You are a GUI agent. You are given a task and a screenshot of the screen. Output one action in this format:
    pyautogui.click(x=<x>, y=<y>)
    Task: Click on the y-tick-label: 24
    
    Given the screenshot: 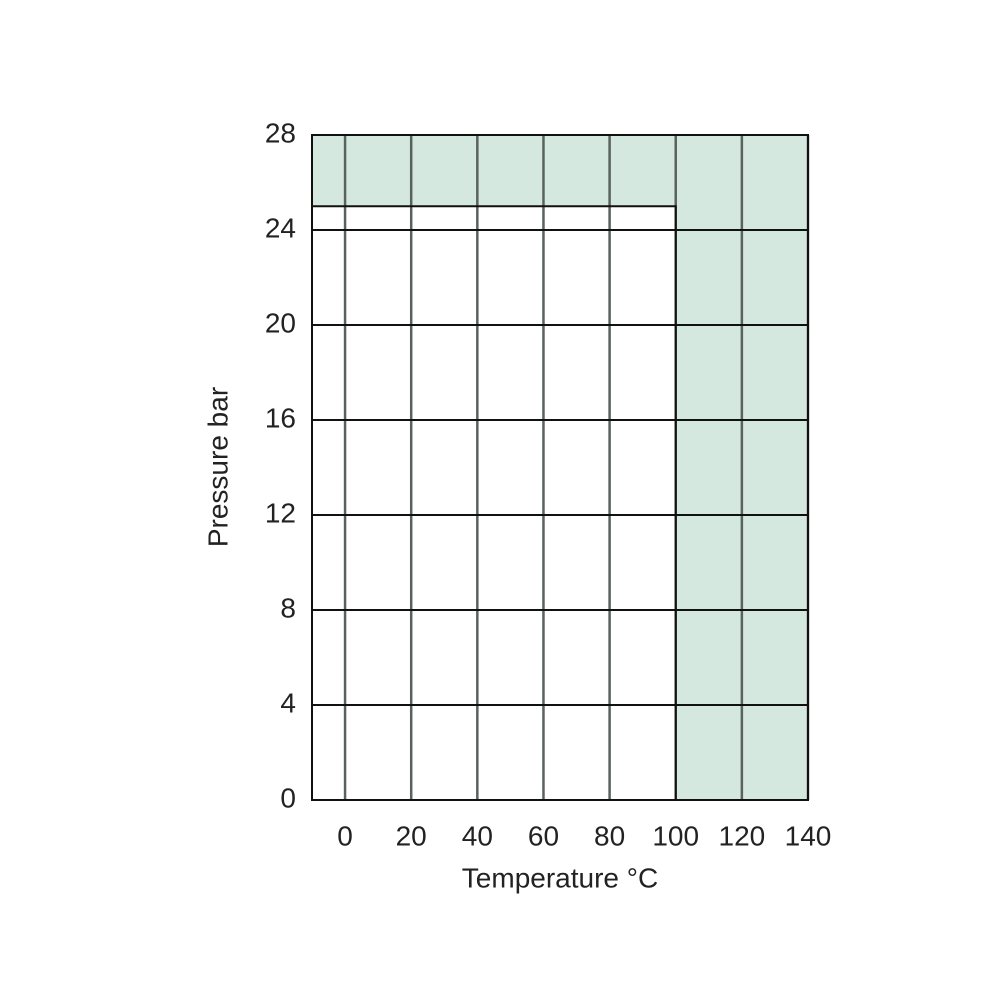 What is the action you would take?
    pyautogui.click(x=280, y=227)
    